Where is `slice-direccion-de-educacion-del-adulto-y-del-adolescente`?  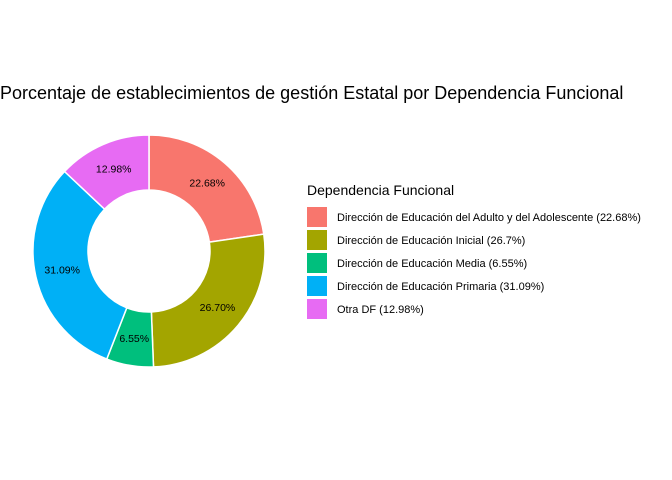
slice-direccion-de-educacion-del-adulto-y-del-adolescente is located at coordinates (206, 188).